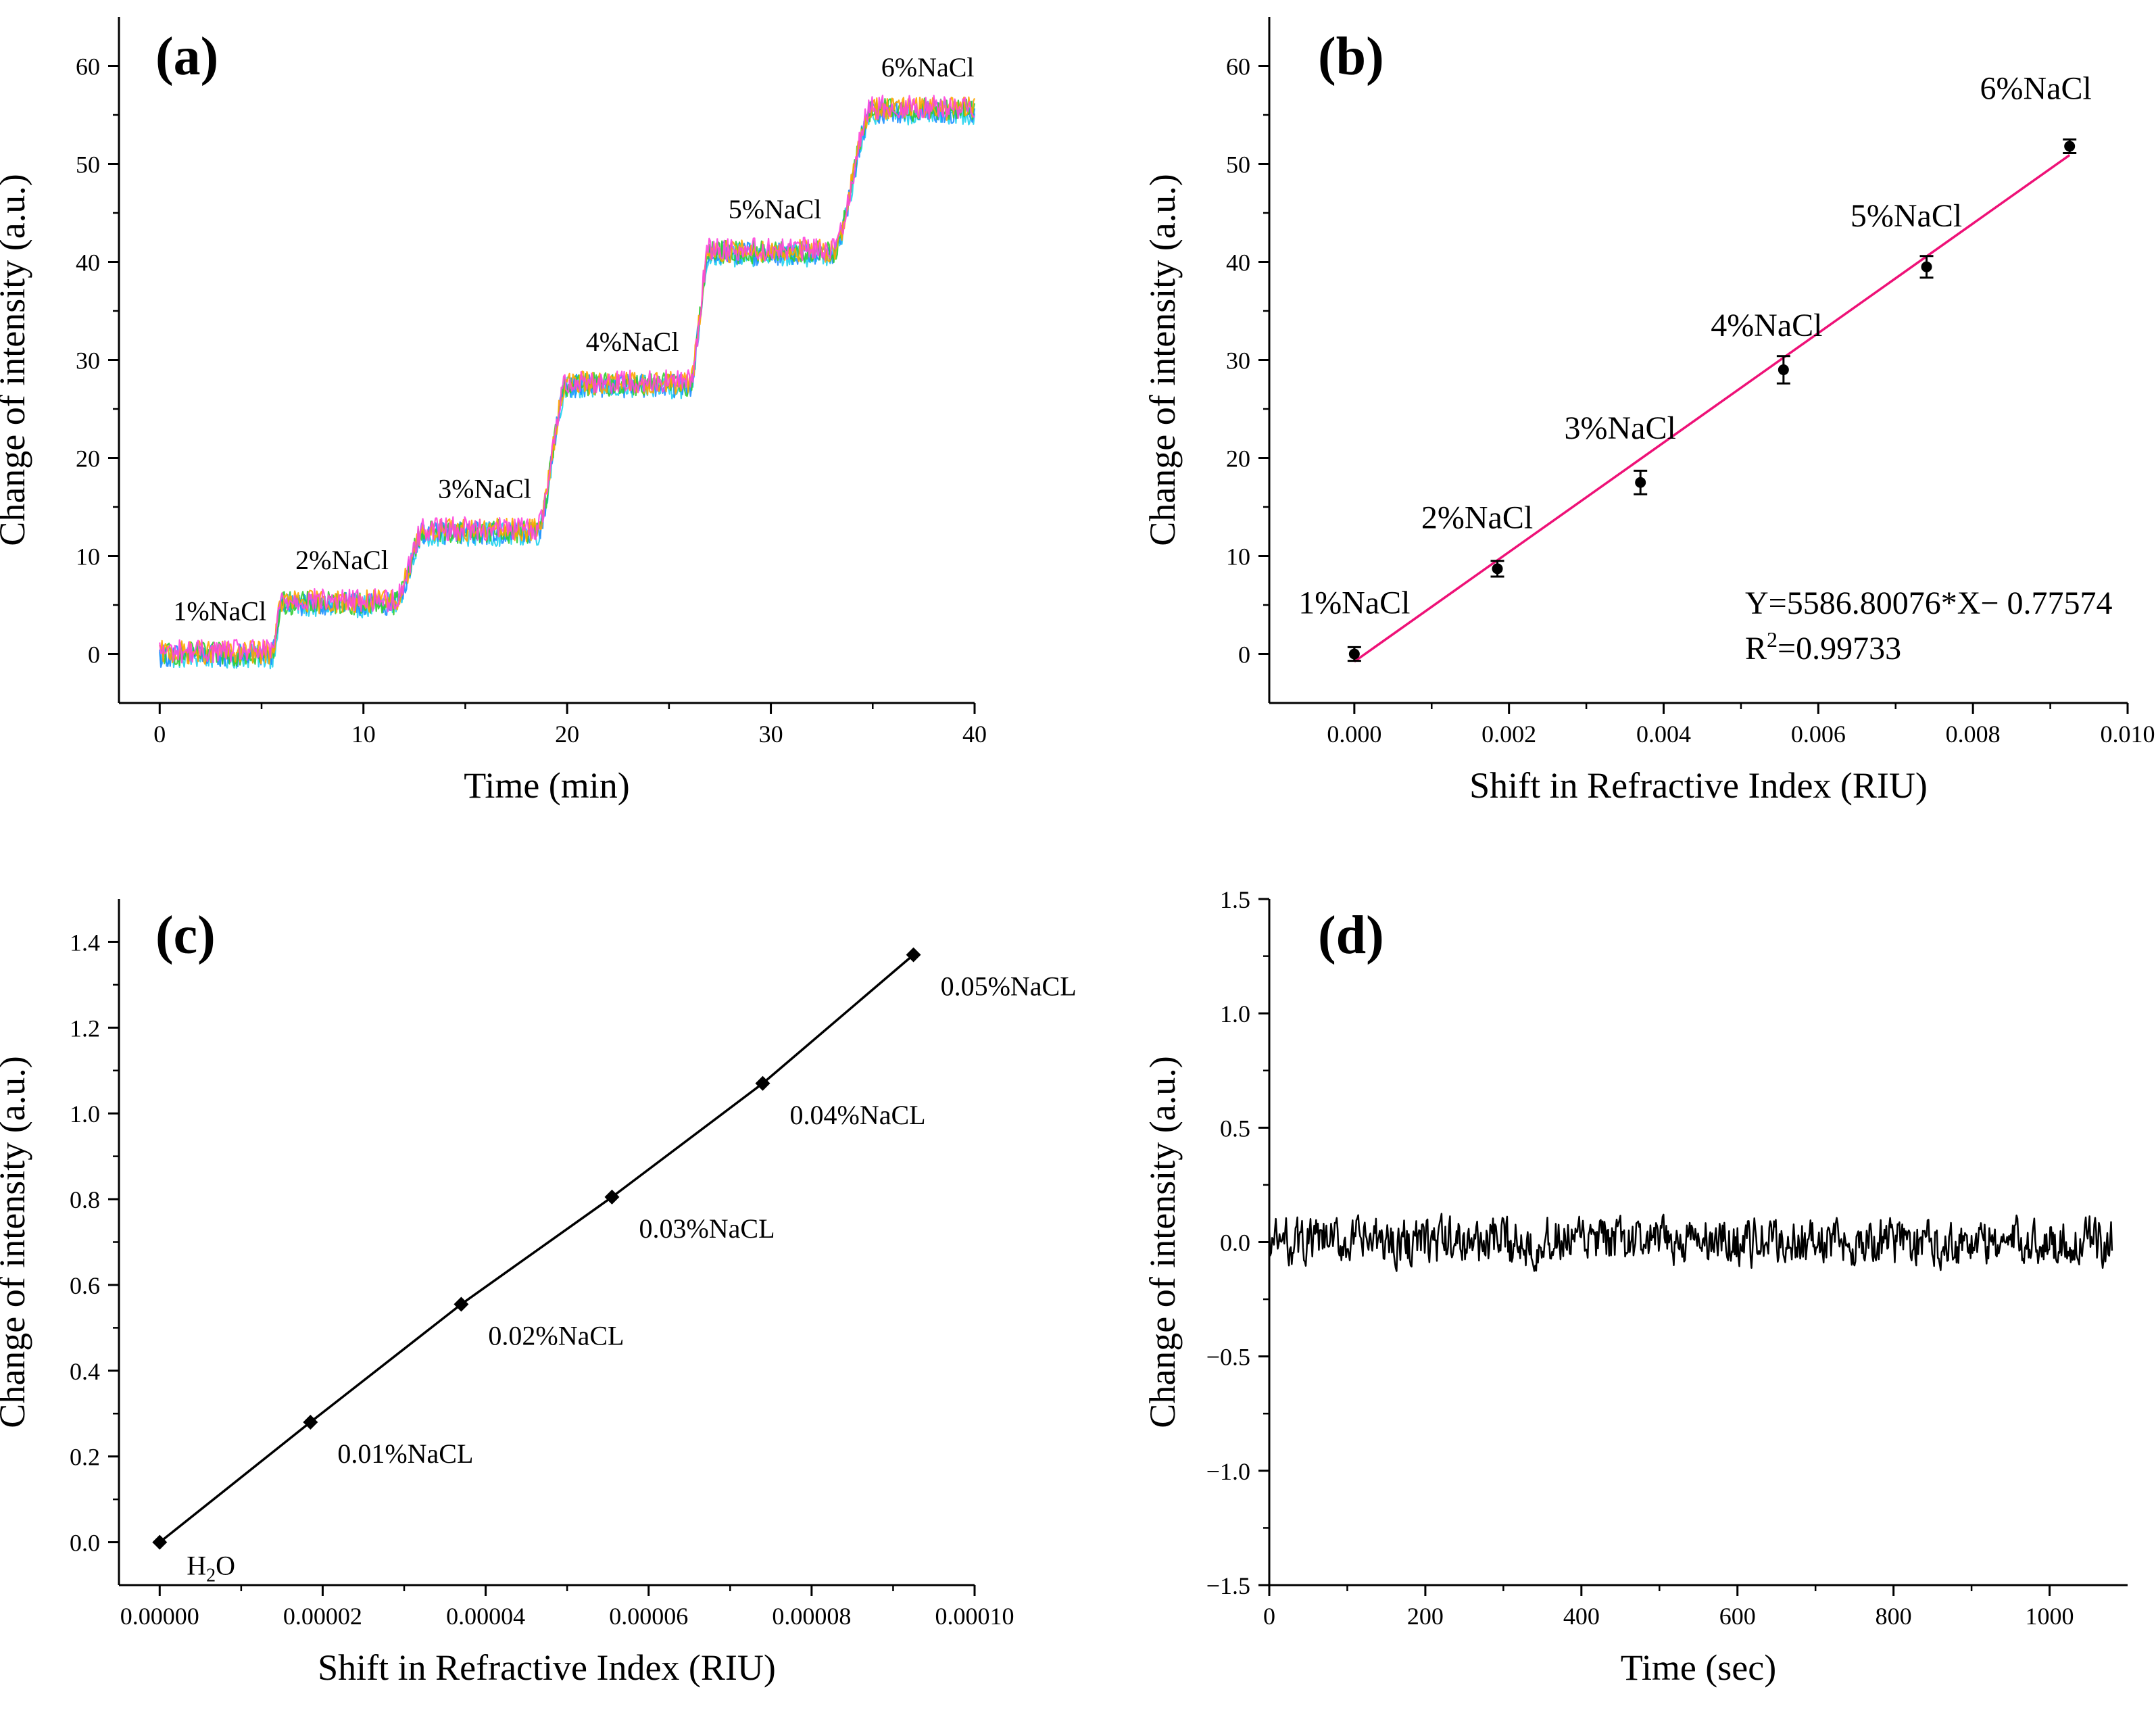 The height and width of the screenshot is (1723, 2156). What do you see at coordinates (1354, 734) in the screenshot?
I see `x-tick-label: 0.000` at bounding box center [1354, 734].